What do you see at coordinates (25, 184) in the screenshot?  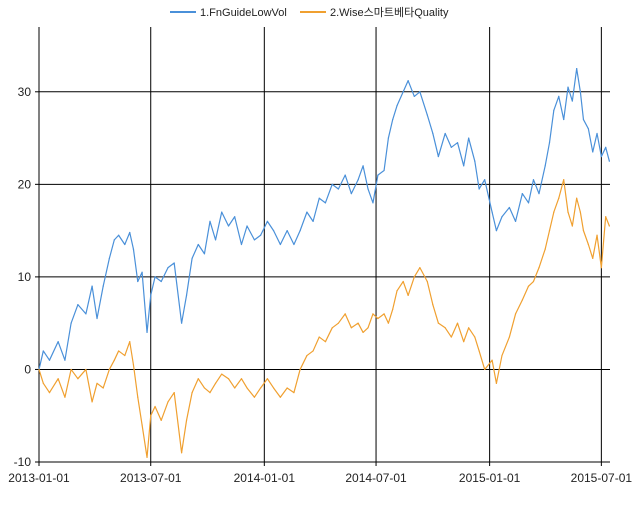 I see `y-tick-label: 20` at bounding box center [25, 184].